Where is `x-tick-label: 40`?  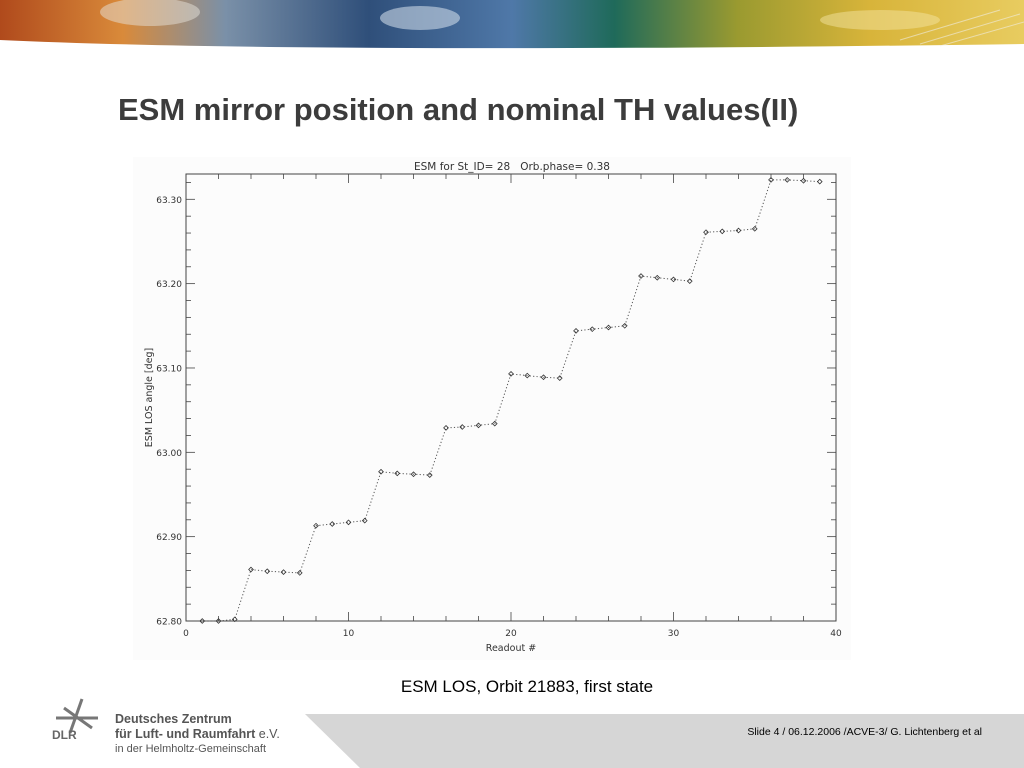 x-tick-label: 40 is located at coordinates (836, 634).